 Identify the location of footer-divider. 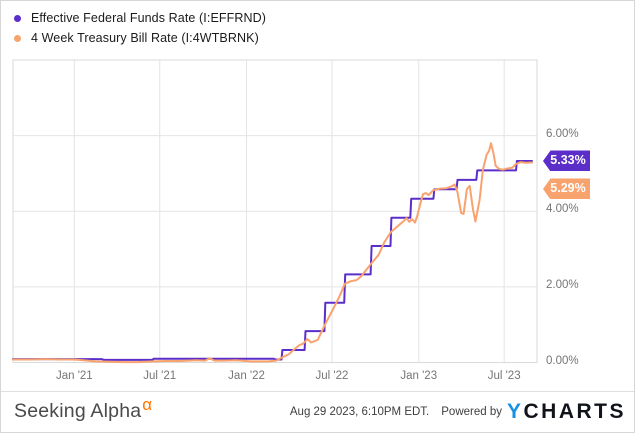
(317, 391).